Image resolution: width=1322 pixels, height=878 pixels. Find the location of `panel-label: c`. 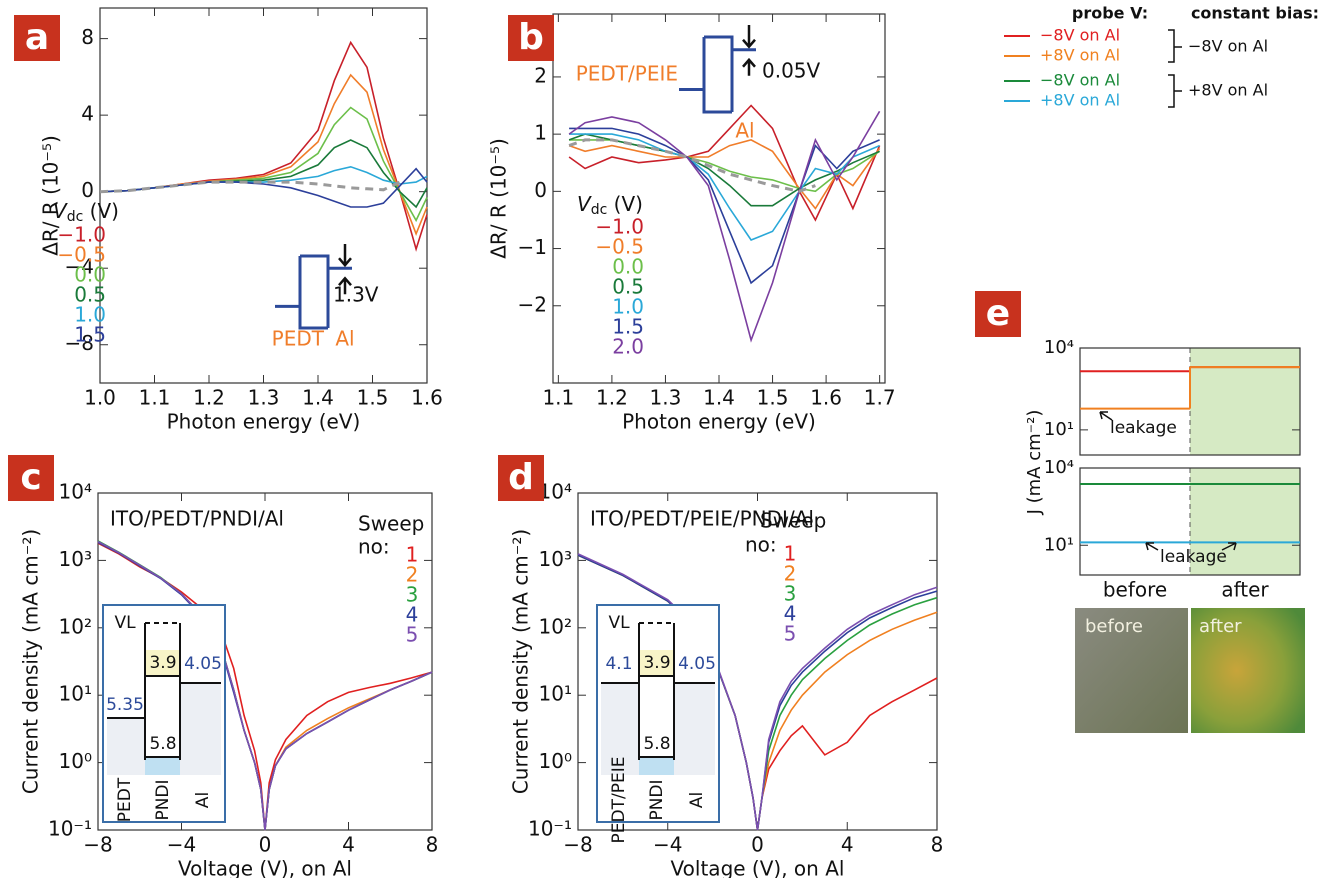

panel-label: c is located at coordinates (30, 477).